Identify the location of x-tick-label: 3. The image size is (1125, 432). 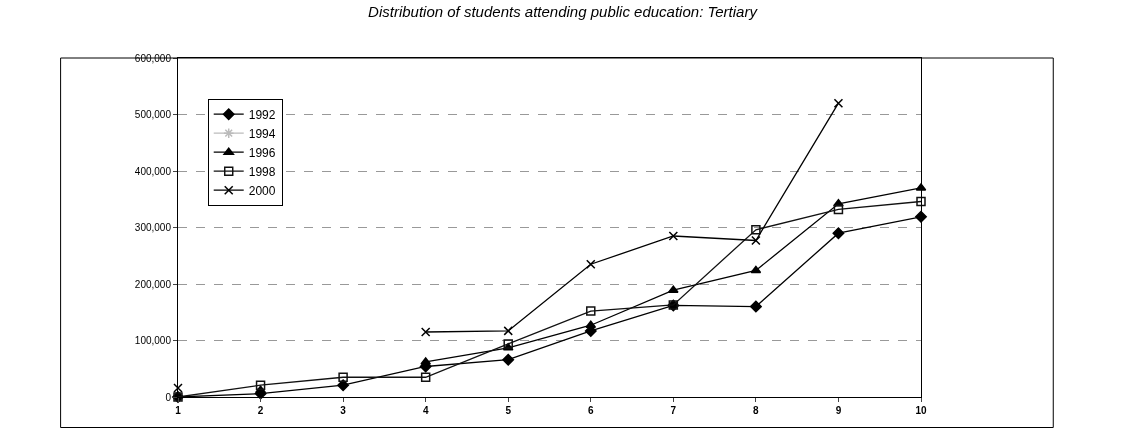
(343, 410).